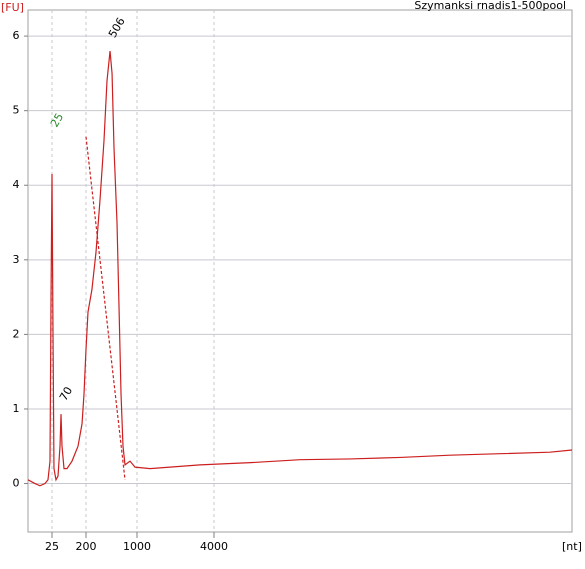 The height and width of the screenshot is (569, 585). Describe the element at coordinates (105, 308) in the screenshot. I see `trace-line` at that location.